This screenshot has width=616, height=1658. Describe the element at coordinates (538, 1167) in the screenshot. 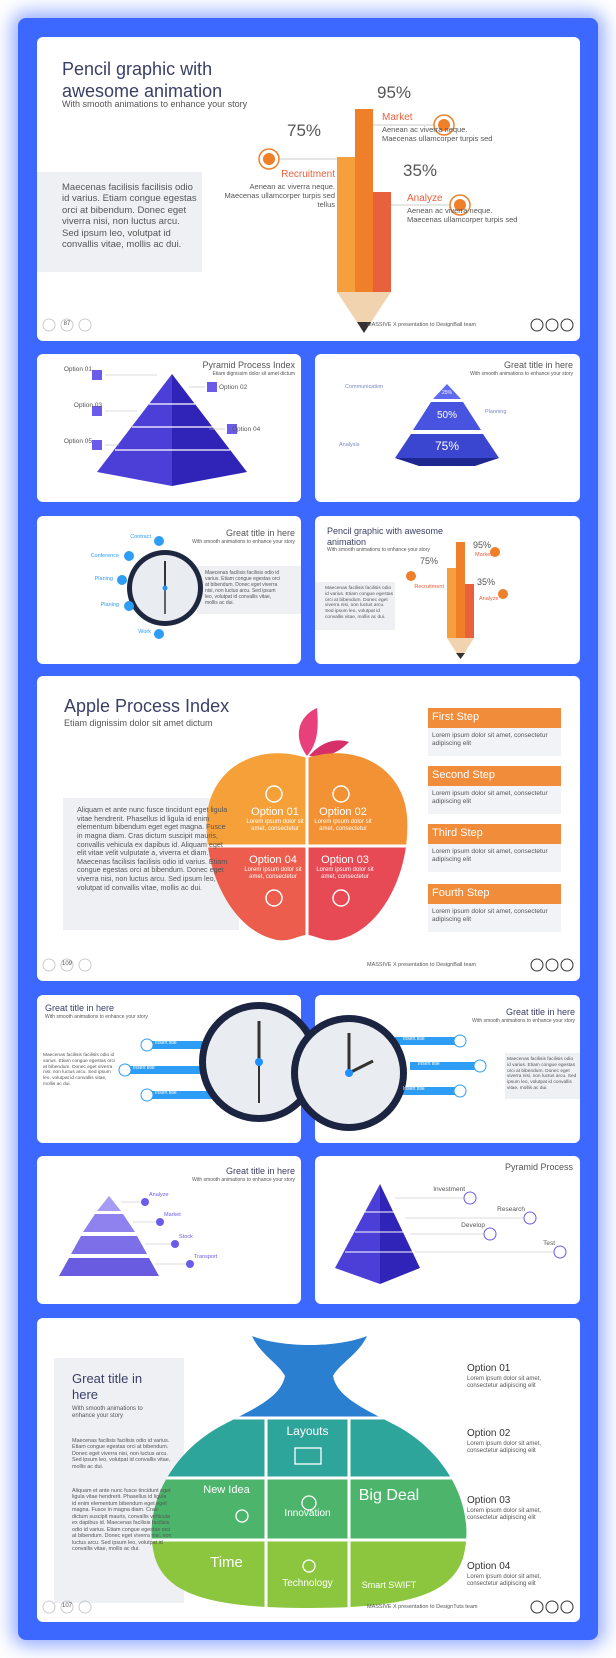

I see `title: Pyramid Process` at that location.